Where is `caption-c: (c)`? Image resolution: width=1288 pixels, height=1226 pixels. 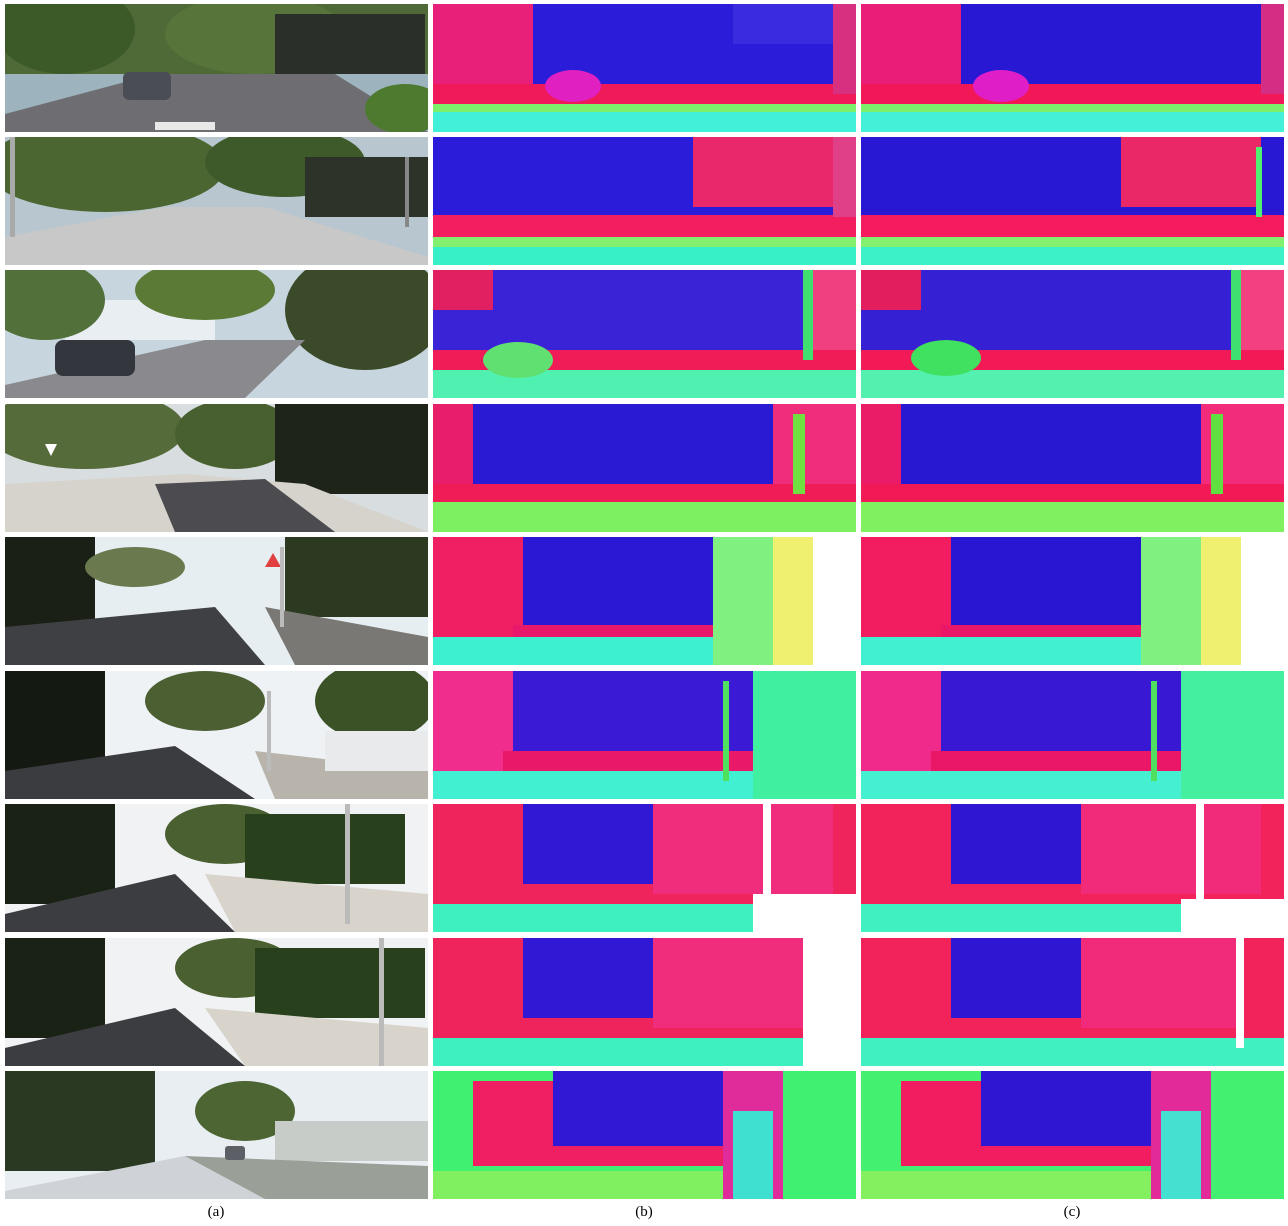
caption-c: (c) is located at coordinates (1072, 1212).